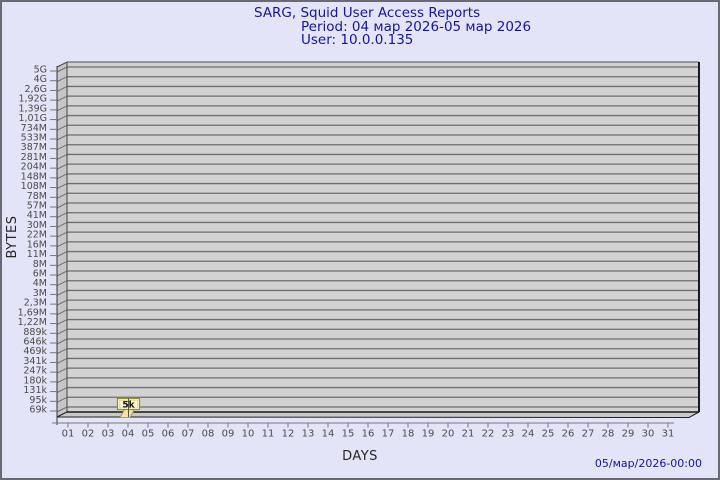 This screenshot has width=720, height=480. I want to click on x-tick-label: 15, so click(348, 434).